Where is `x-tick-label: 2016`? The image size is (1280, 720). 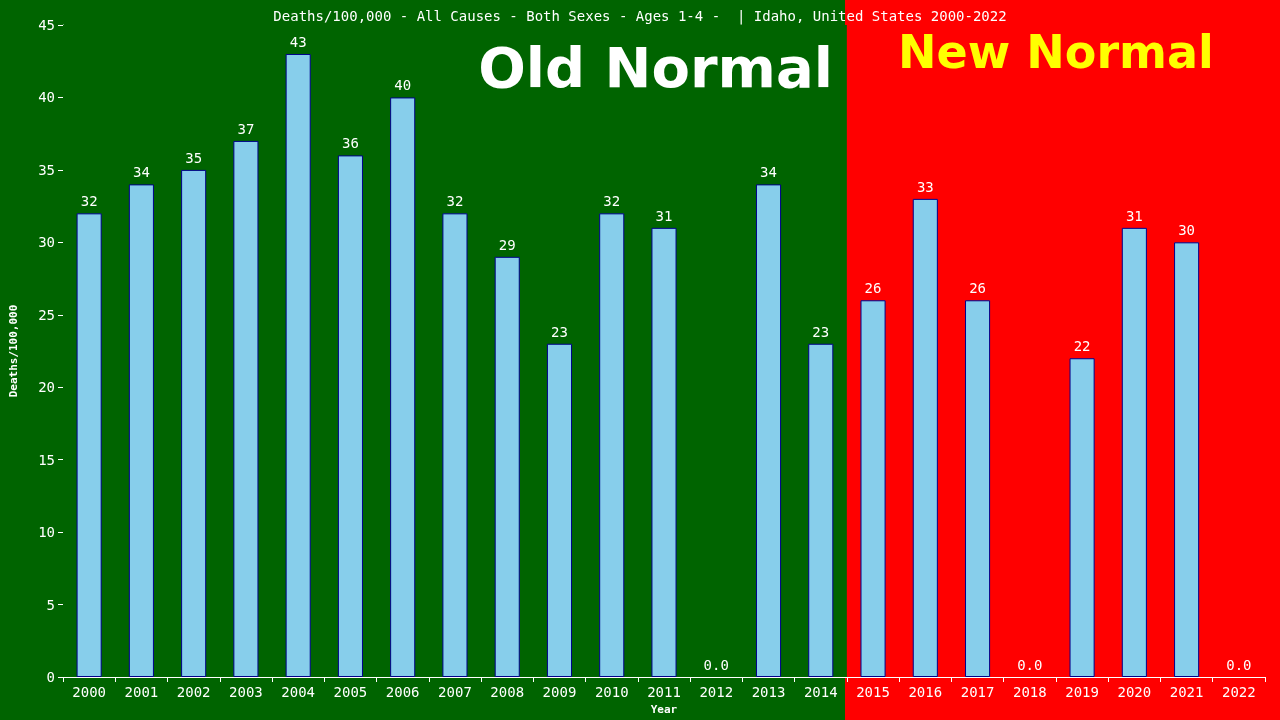 x-tick-label: 2016 is located at coordinates (925, 692).